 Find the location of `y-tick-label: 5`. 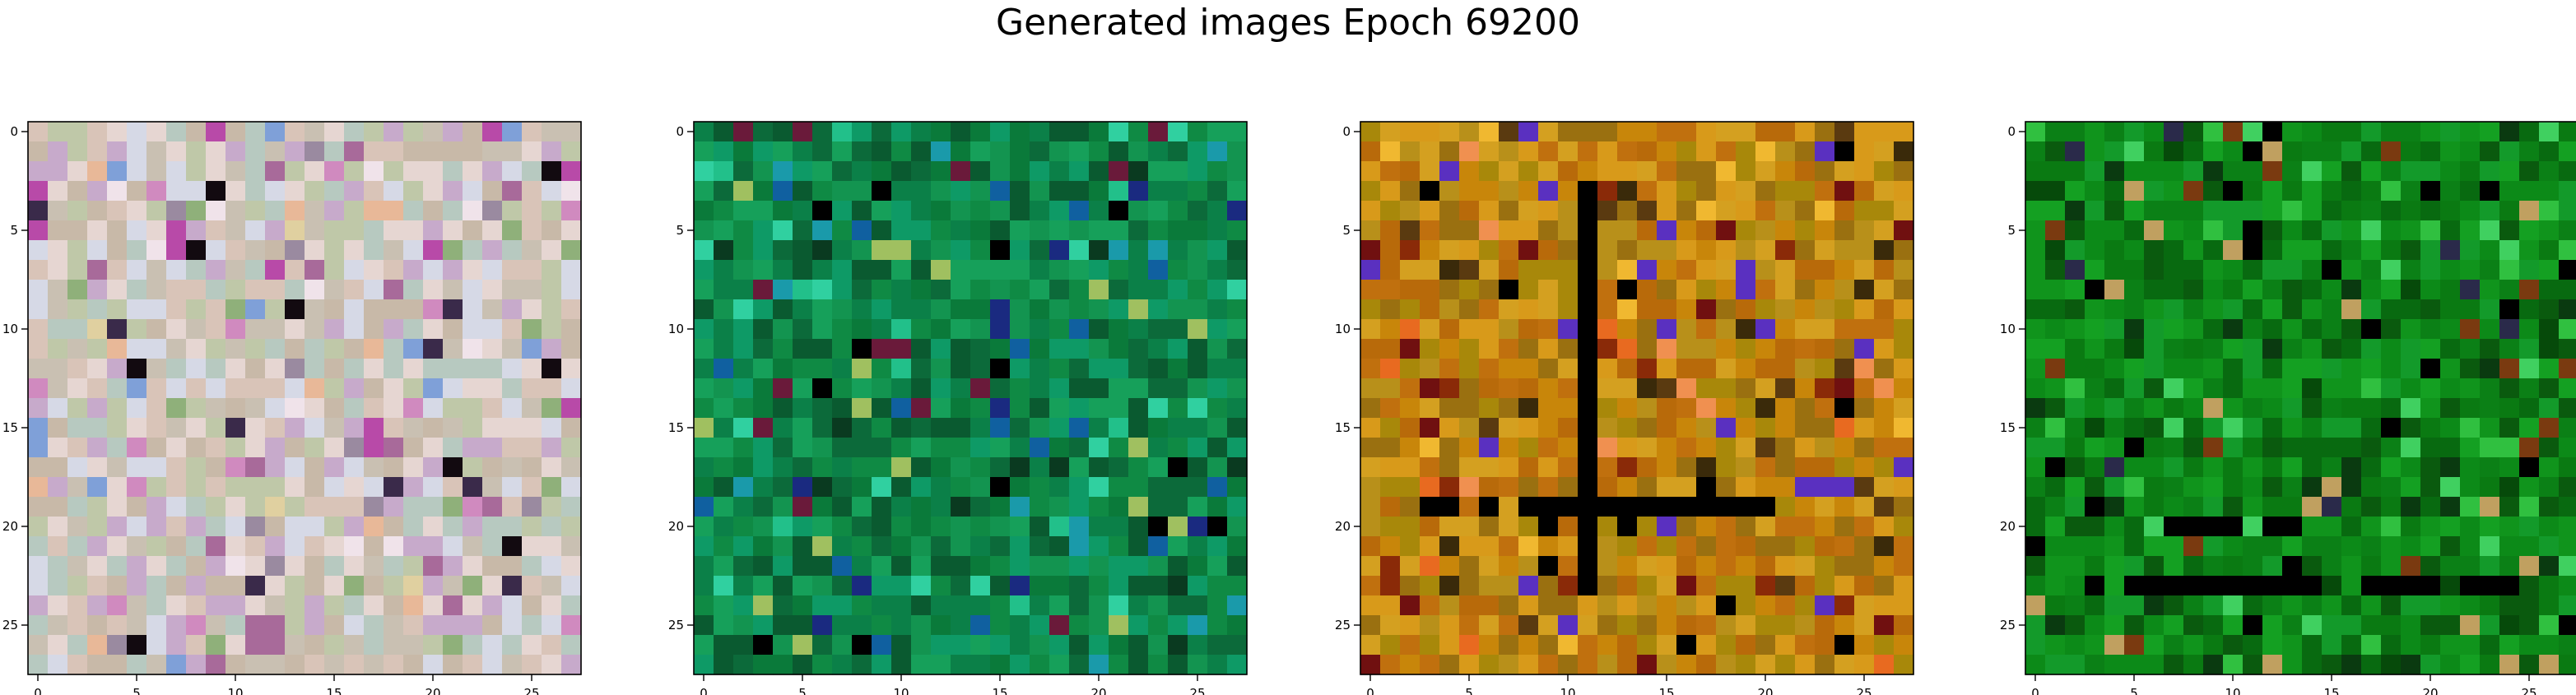

y-tick-label: 5 is located at coordinates (680, 230).